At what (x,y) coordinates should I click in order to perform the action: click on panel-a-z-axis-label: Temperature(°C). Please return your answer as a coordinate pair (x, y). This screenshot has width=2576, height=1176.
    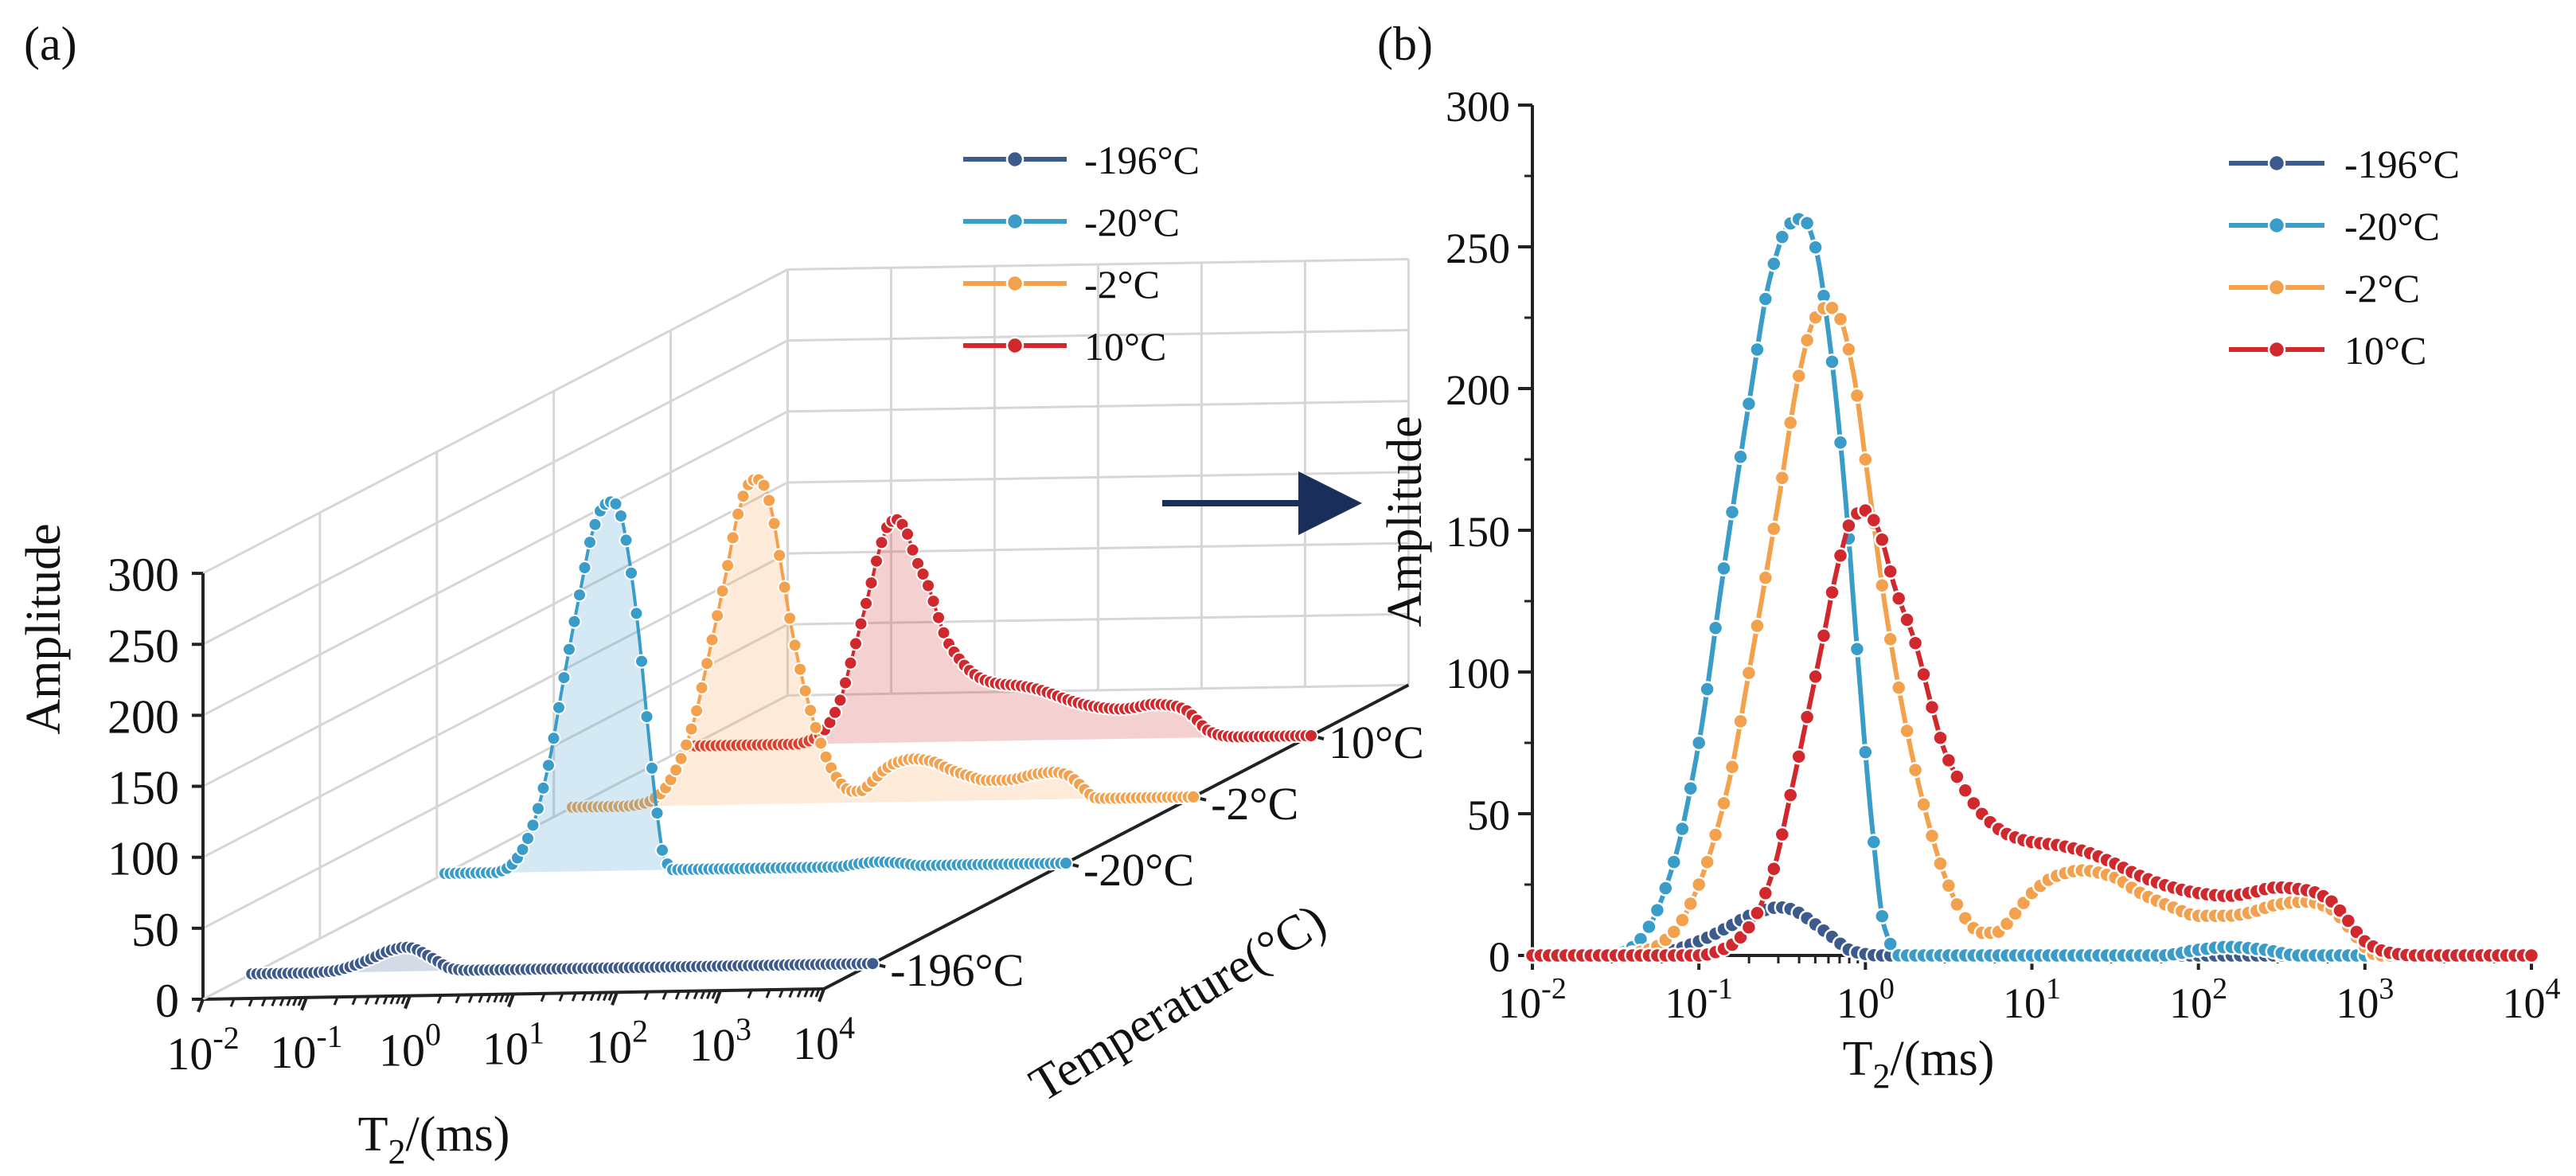
    Looking at the image, I should click on (1178, 1002).